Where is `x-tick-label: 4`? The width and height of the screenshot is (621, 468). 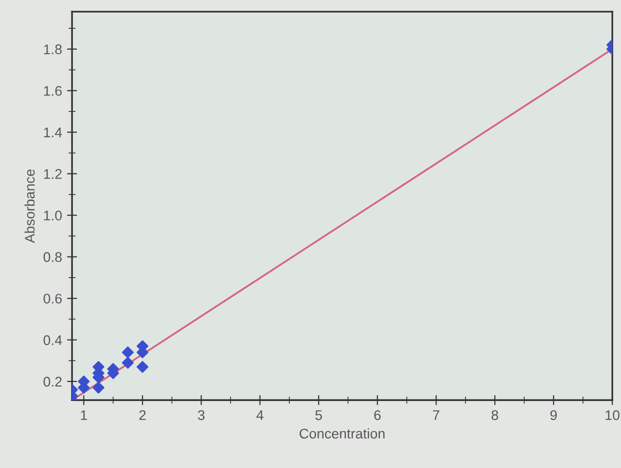 x-tick-label: 4 is located at coordinates (260, 415).